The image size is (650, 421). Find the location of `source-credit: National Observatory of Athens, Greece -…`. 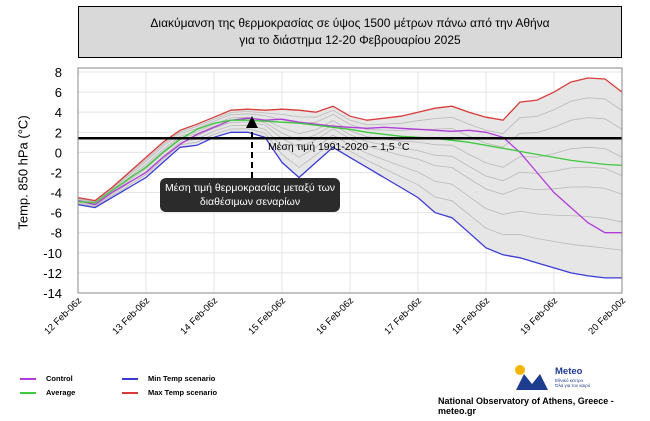

source-credit: National Observatory of Athens, Greece -… is located at coordinates (526, 406).